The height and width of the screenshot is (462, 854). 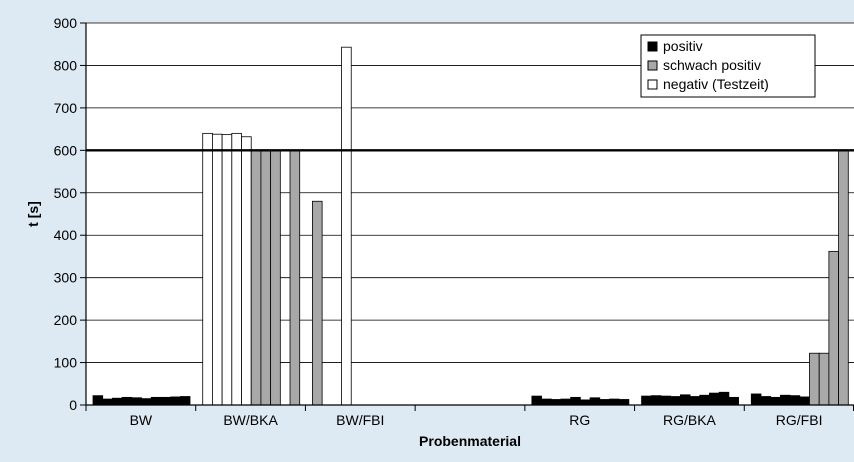 What do you see at coordinates (652, 65) in the screenshot?
I see `legend-swatch-schwach-positiv` at bounding box center [652, 65].